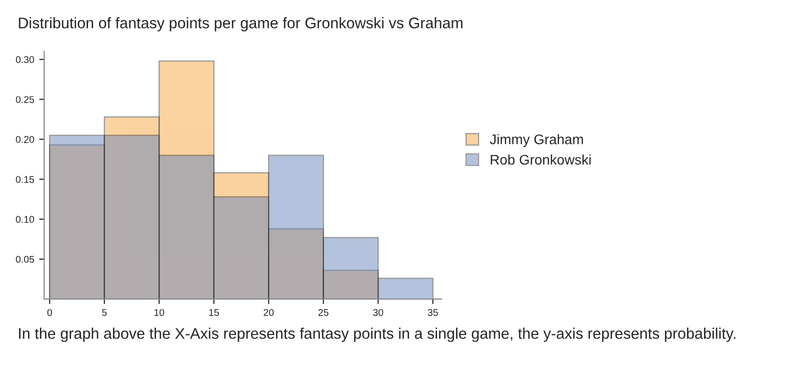 Image resolution: width=803 pixels, height=381 pixels. Describe the element at coordinates (214, 312) in the screenshot. I see `x-tick-label: 15` at that location.